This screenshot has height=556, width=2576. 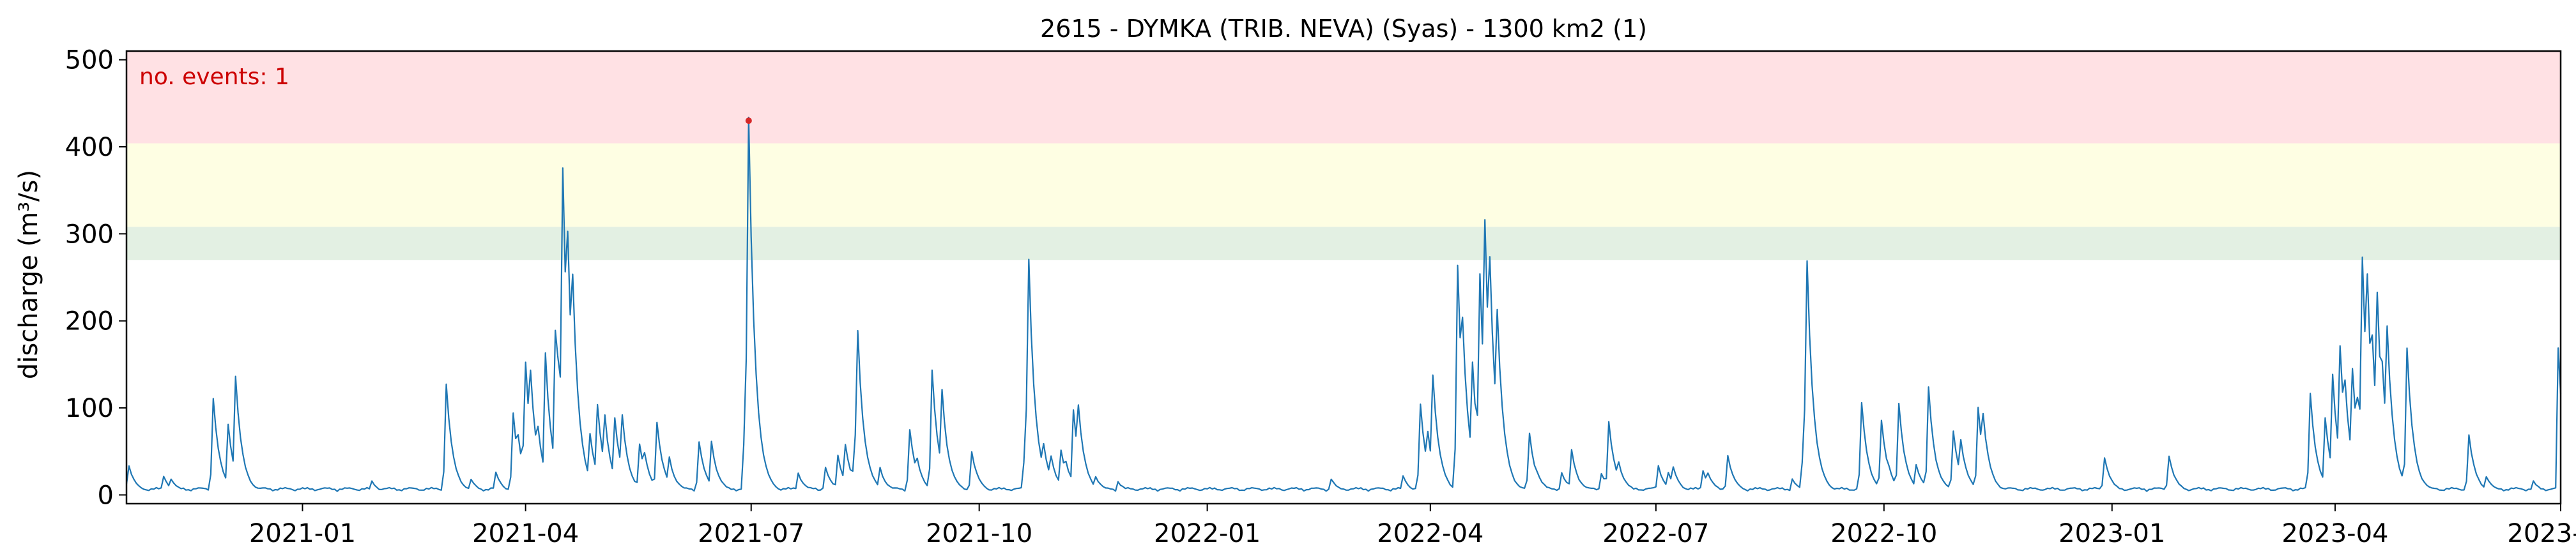 I want to click on y-tick-label: 500, so click(x=89, y=61).